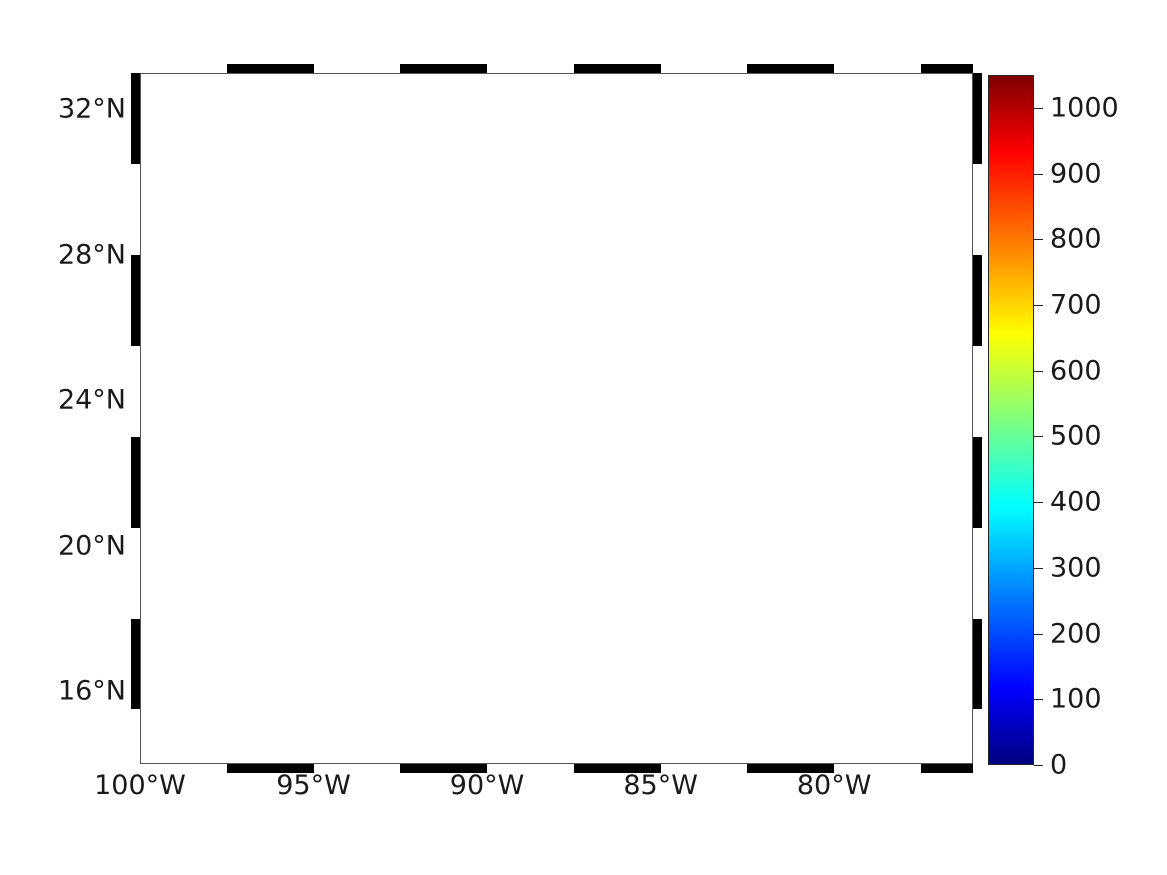 The height and width of the screenshot is (875, 1167). What do you see at coordinates (91, 255) in the screenshot?
I see `y-tick-label-1: 28°N` at bounding box center [91, 255].